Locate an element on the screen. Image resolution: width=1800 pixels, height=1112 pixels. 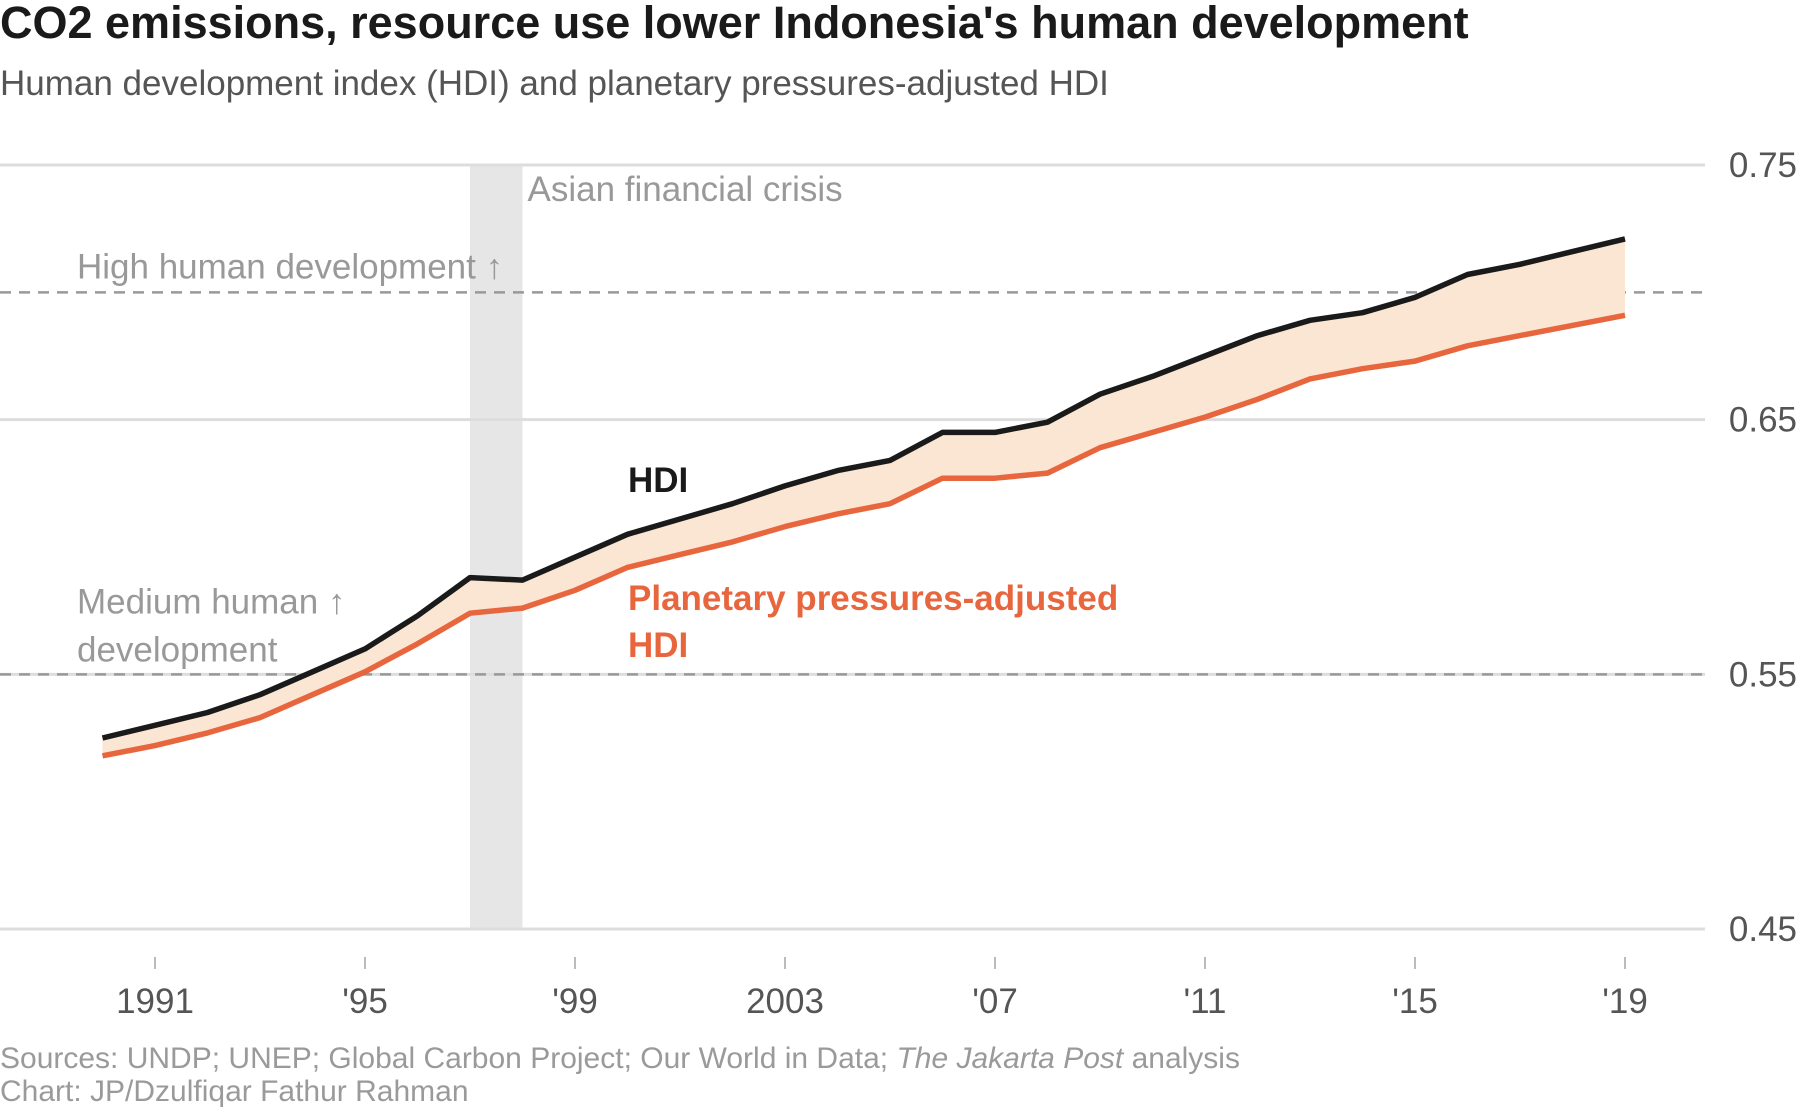
phdi-series-label-line2: HDI is located at coordinates (658, 645).